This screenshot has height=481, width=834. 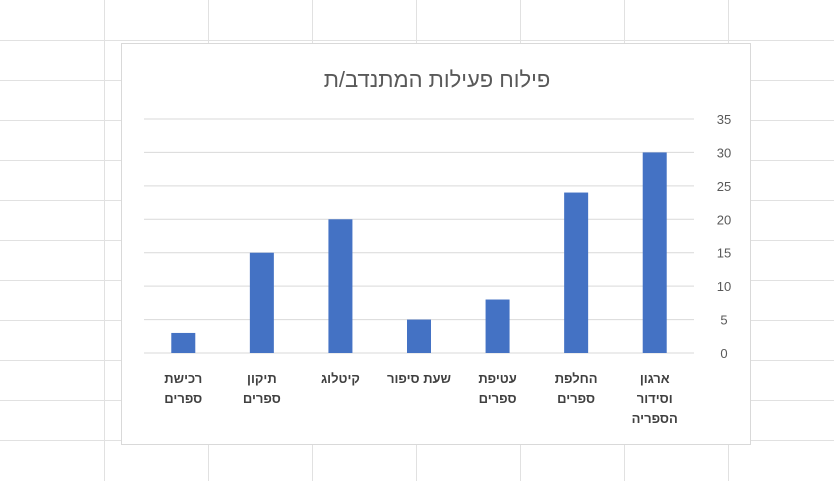 I want to click on category-label: קיטלוג, so click(x=340, y=378).